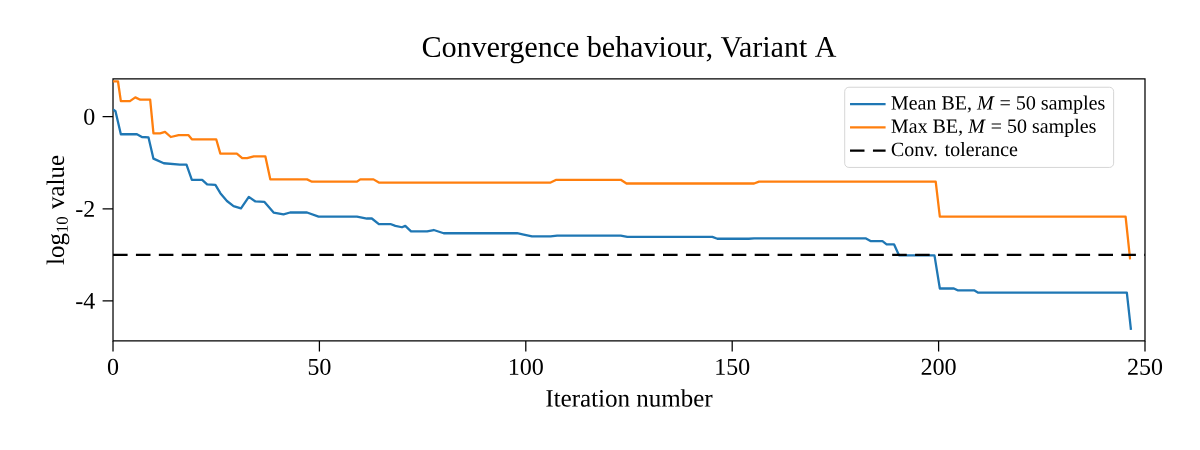  What do you see at coordinates (1145, 366) in the screenshot?
I see `x-tick-label: 250` at bounding box center [1145, 366].